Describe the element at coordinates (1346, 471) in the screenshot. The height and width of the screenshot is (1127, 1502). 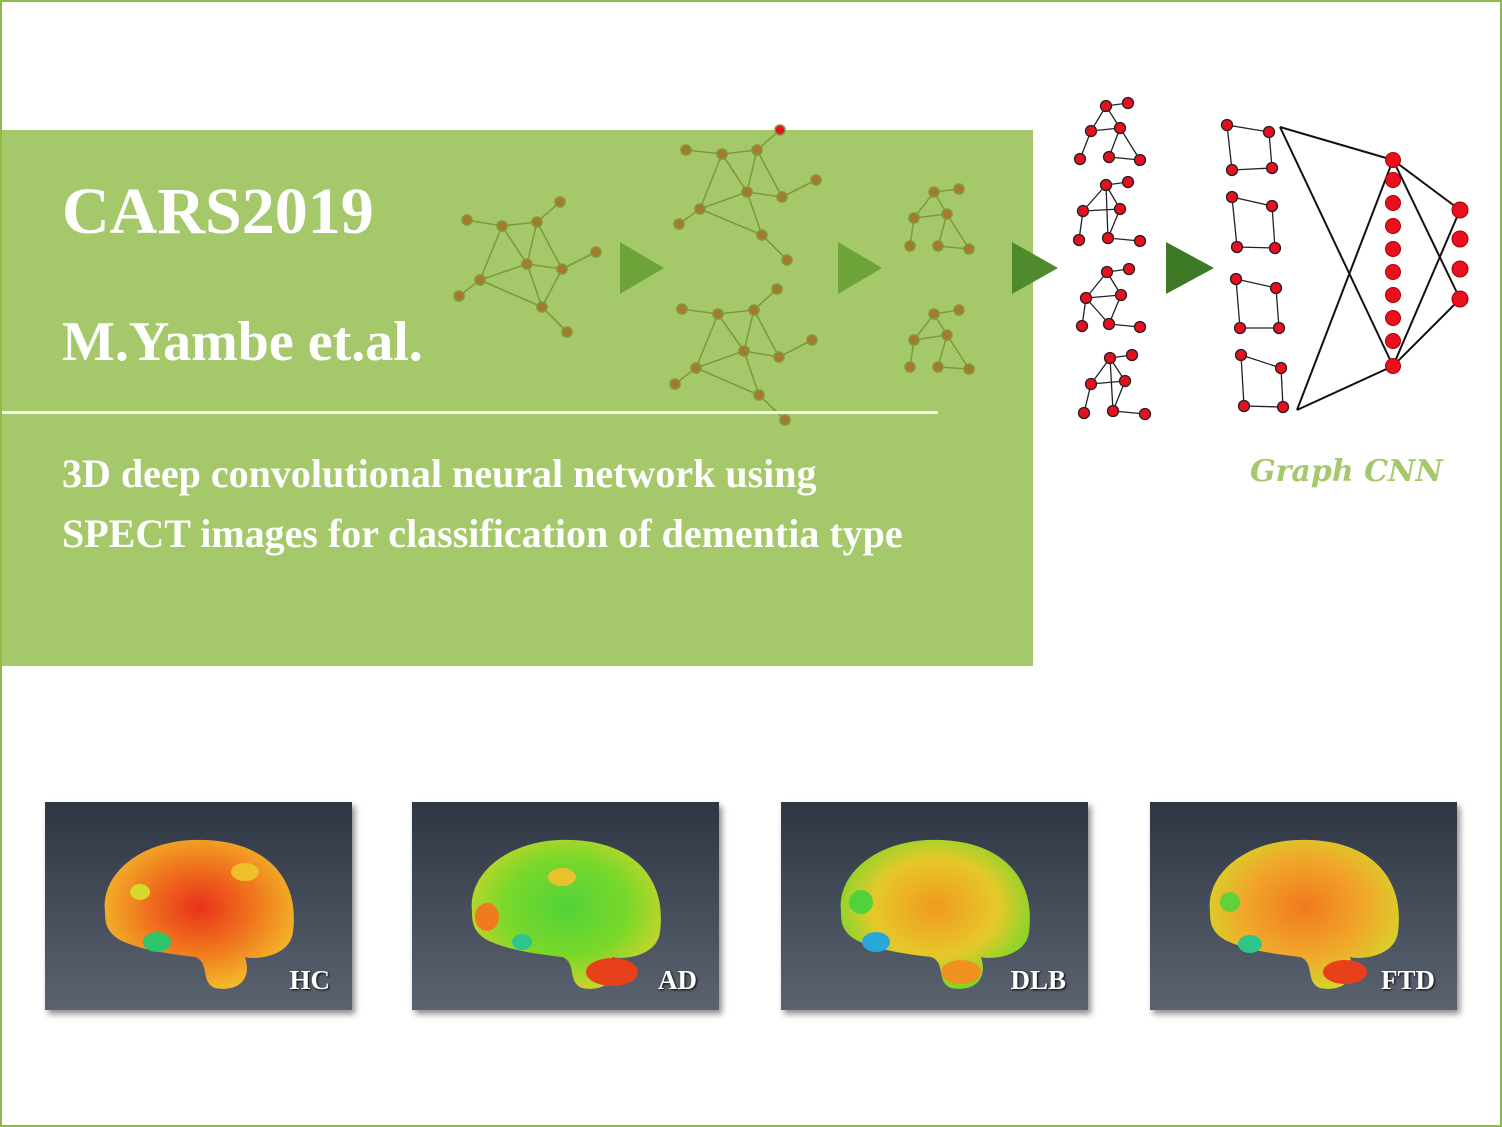
I see `graph-cnn-label: Graph CNN` at that location.